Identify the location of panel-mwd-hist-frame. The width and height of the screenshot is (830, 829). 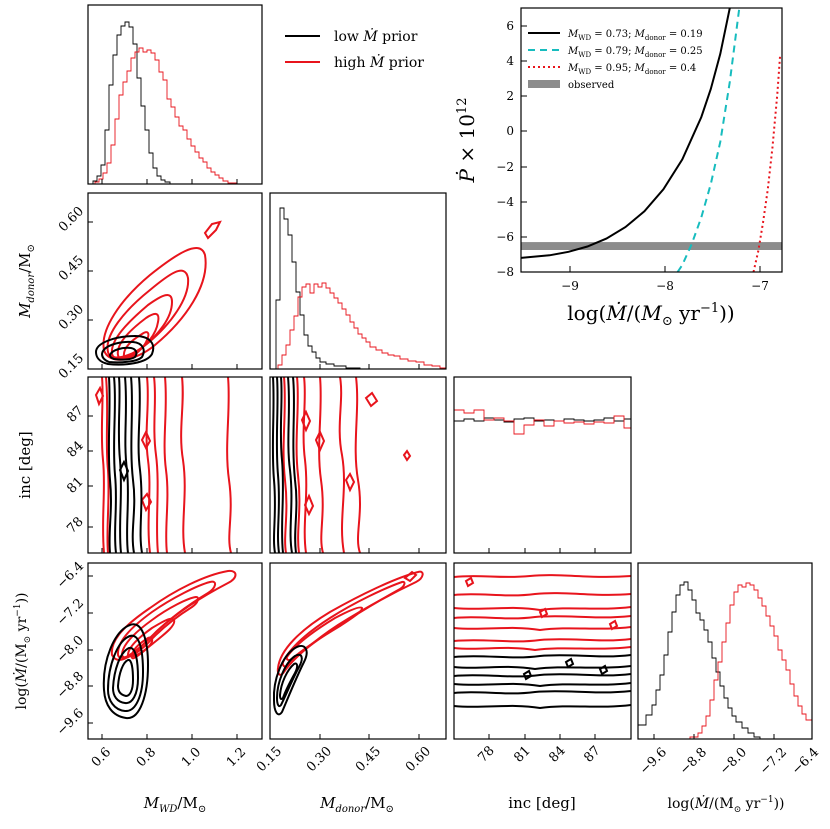
(175, 94).